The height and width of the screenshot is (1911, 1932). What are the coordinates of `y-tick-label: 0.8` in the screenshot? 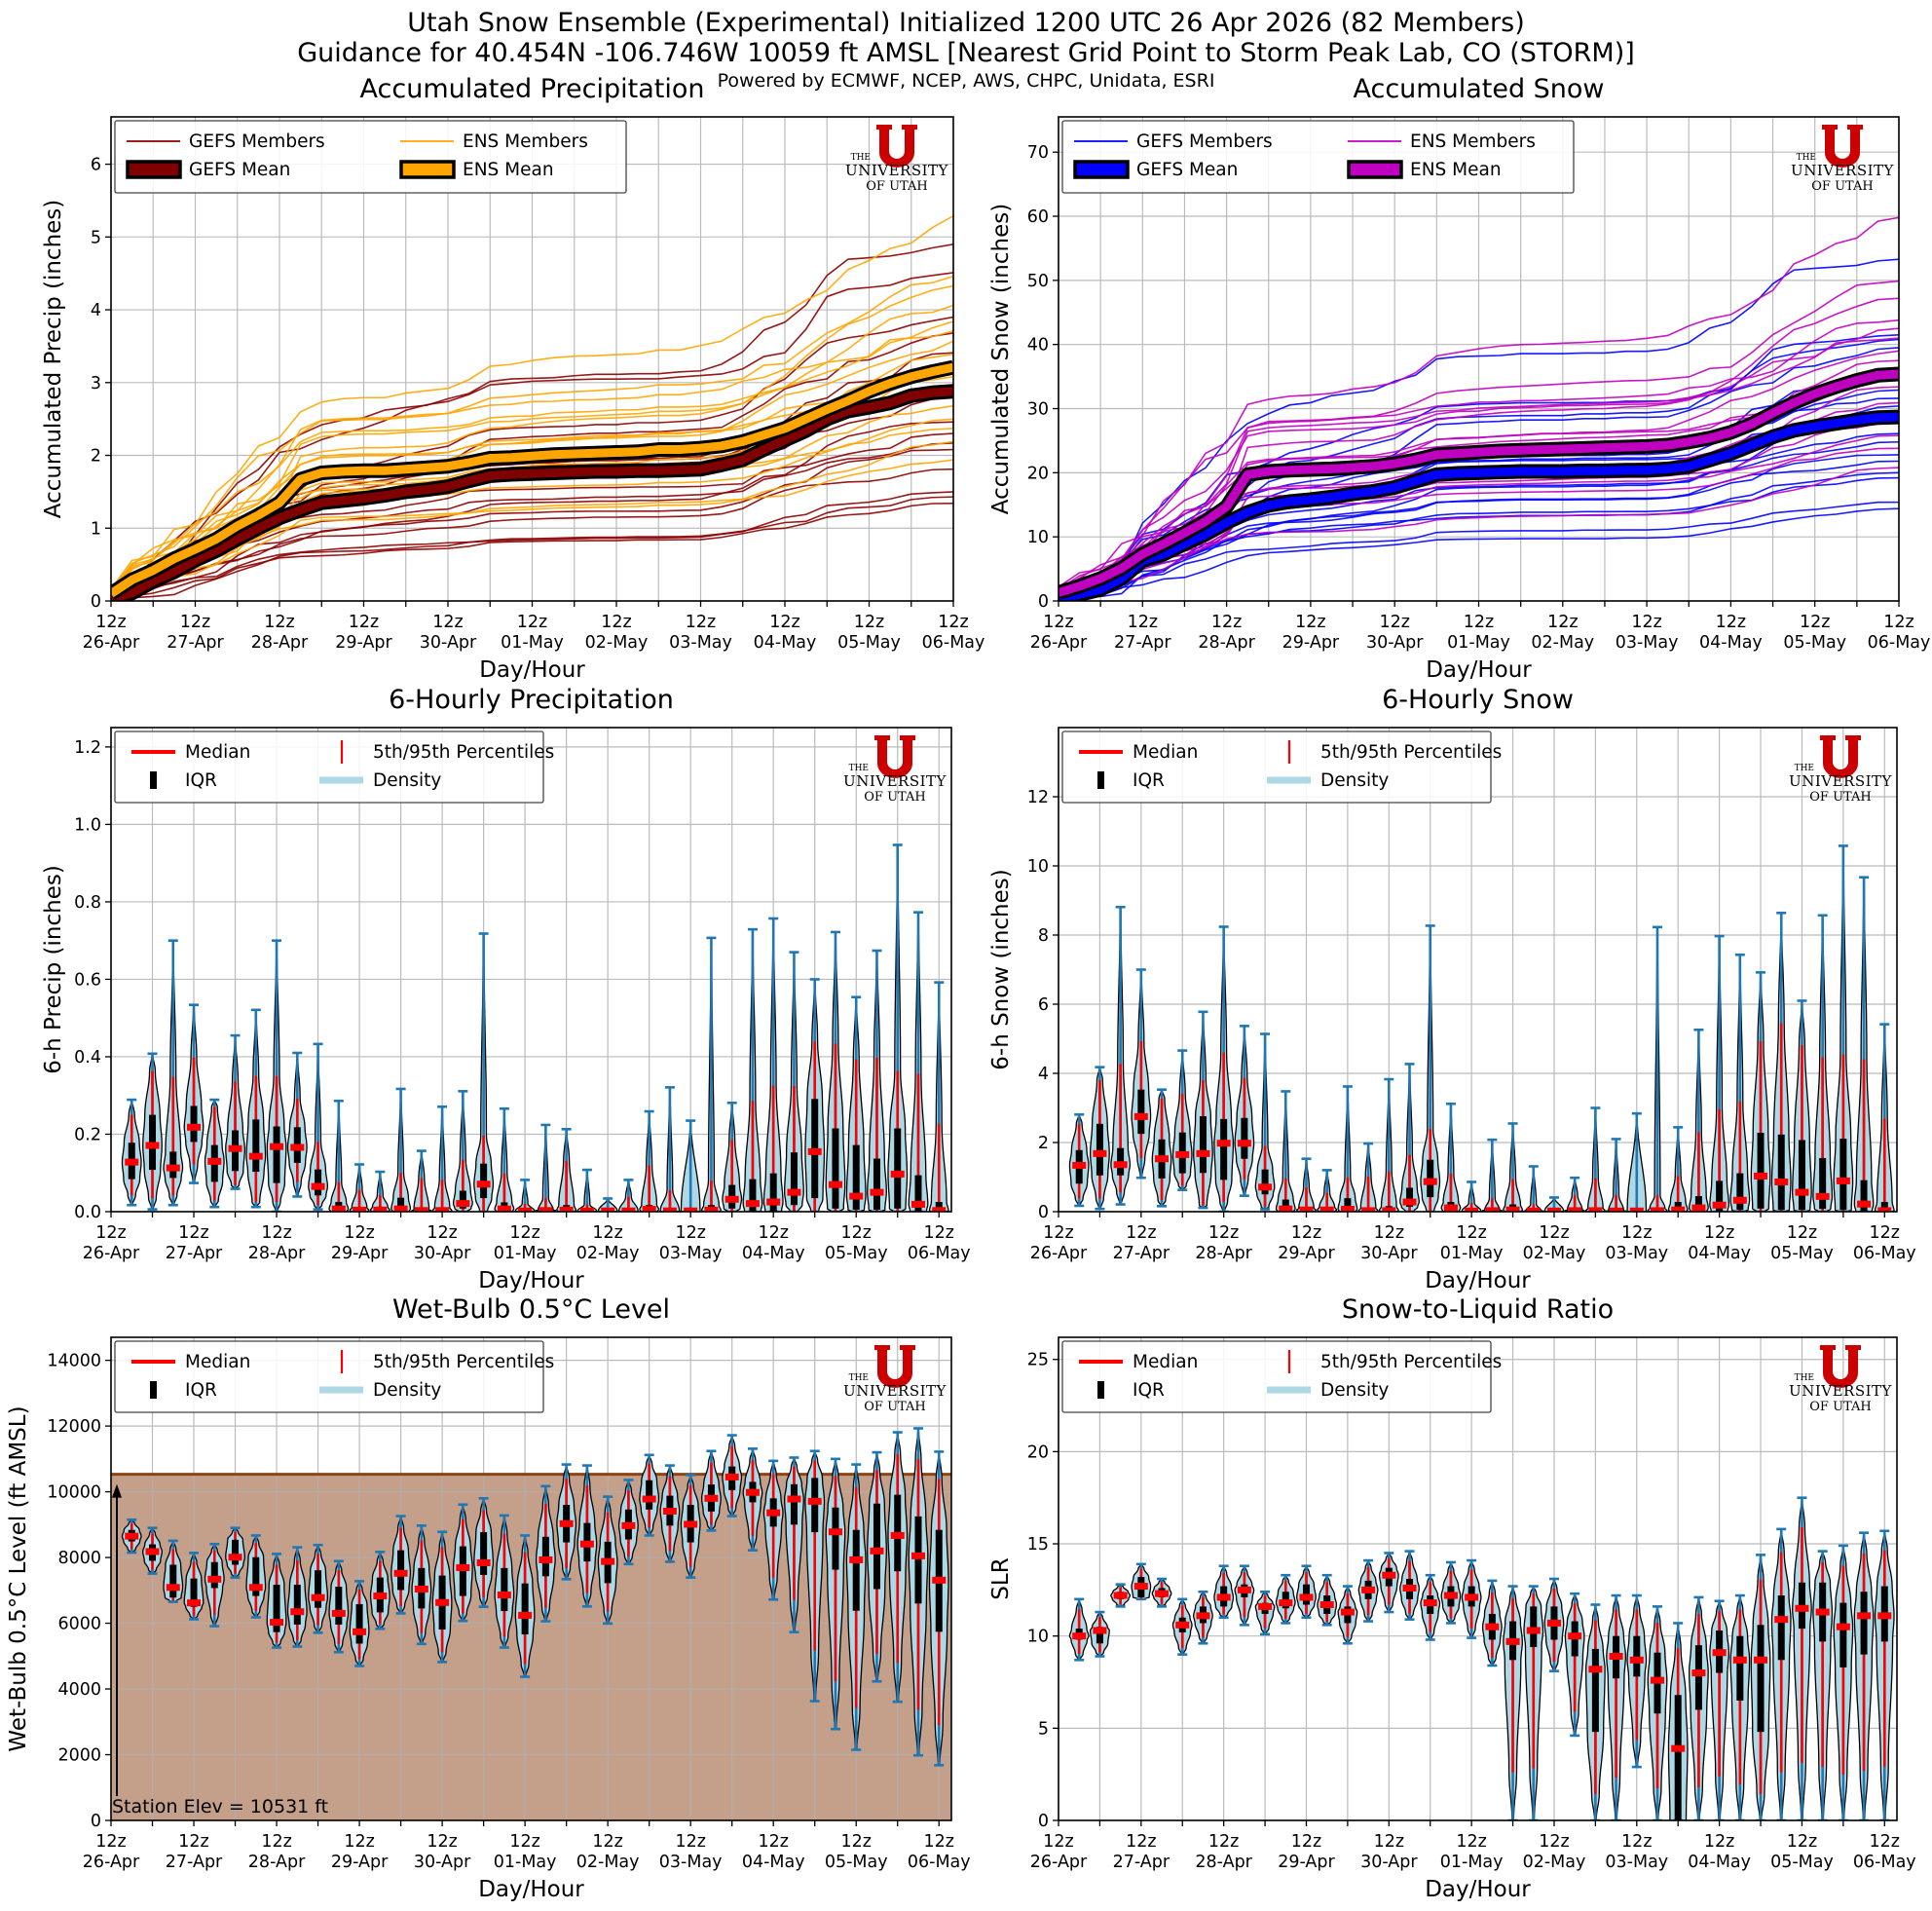 It's located at (87, 903).